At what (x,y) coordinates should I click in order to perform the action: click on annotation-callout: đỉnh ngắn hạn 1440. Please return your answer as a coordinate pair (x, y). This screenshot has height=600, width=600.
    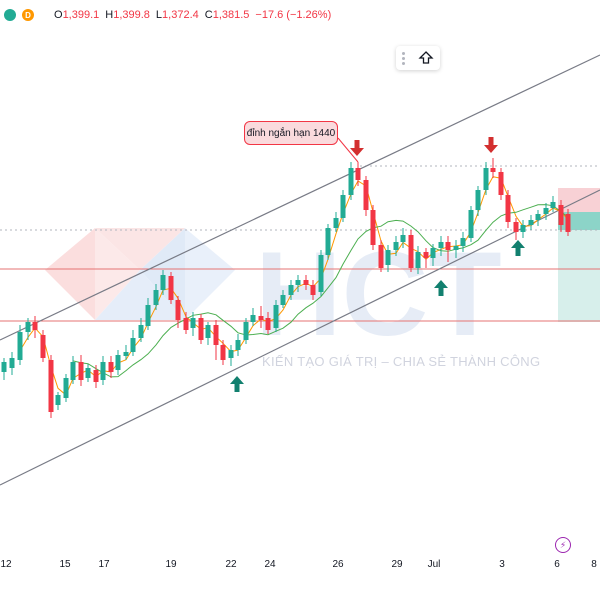
    Looking at the image, I should click on (291, 133).